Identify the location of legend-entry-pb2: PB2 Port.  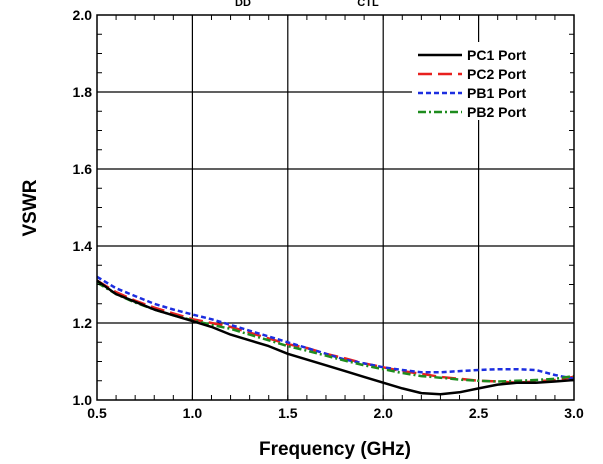
(472, 112).